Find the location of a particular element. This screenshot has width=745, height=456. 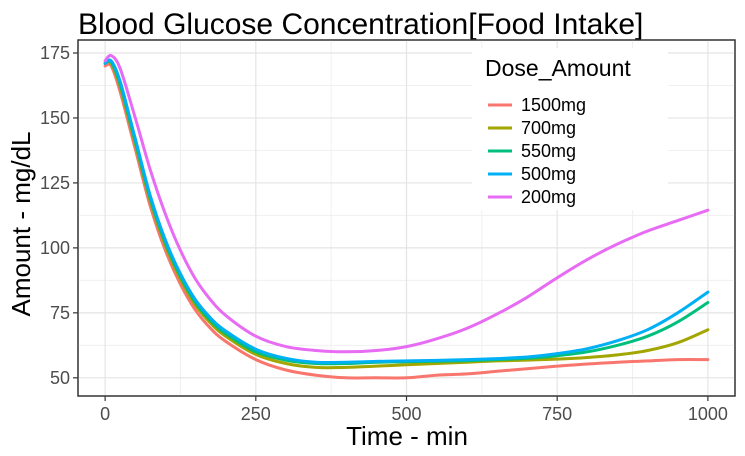

y-tick-labels: 50 75 100 125 150 175 is located at coordinates (55, 215).